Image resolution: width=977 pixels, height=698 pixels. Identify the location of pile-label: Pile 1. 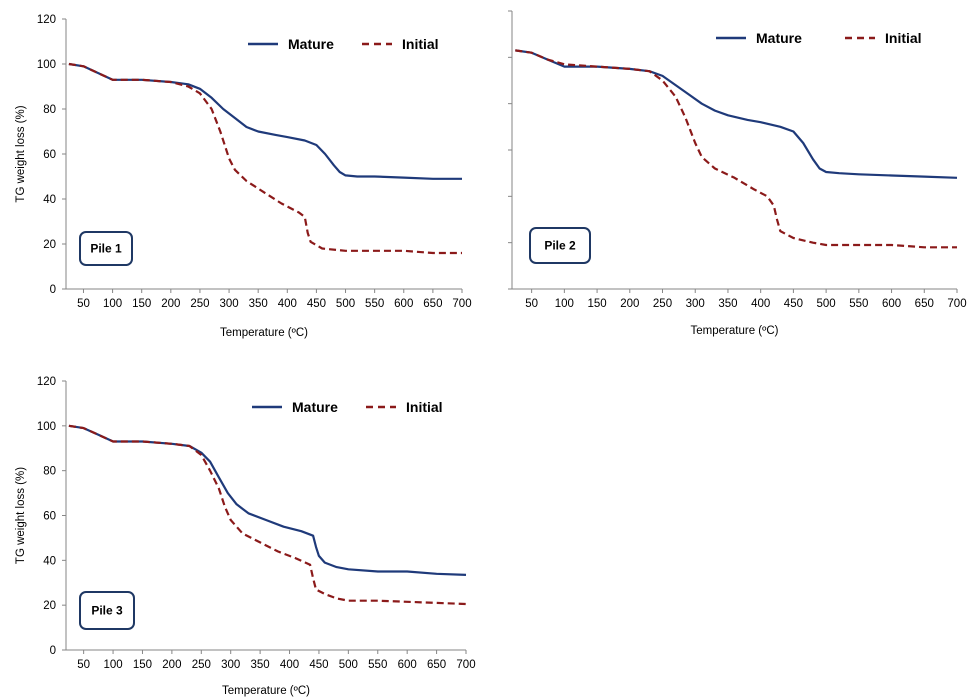
(106, 249).